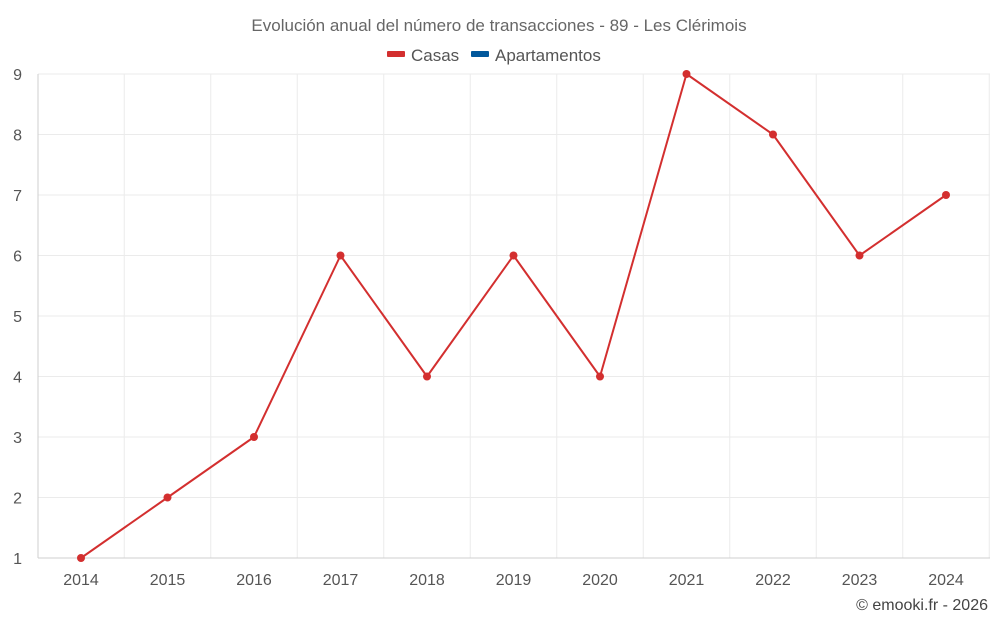 The image size is (1000, 625). I want to click on data-point-casas-2021, so click(686, 74).